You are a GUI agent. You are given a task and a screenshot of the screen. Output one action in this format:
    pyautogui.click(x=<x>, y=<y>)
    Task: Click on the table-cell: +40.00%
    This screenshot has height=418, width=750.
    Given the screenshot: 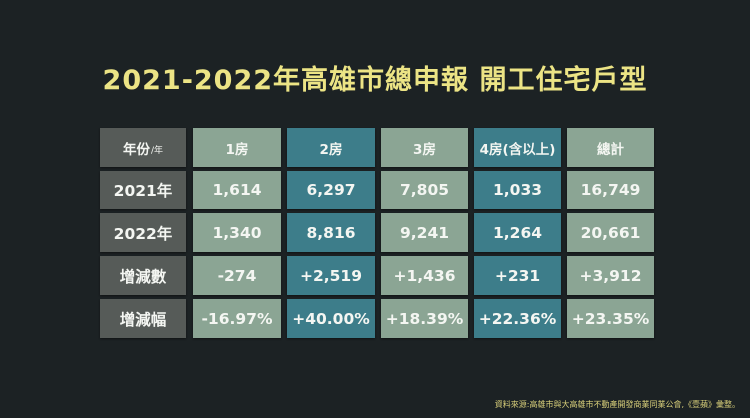 What is the action you would take?
    pyautogui.click(x=331, y=318)
    